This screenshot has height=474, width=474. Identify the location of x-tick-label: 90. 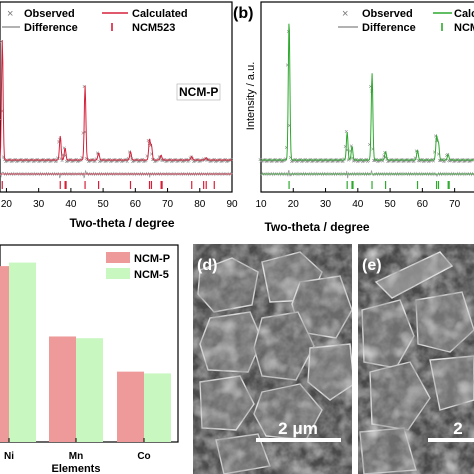
(232, 204).